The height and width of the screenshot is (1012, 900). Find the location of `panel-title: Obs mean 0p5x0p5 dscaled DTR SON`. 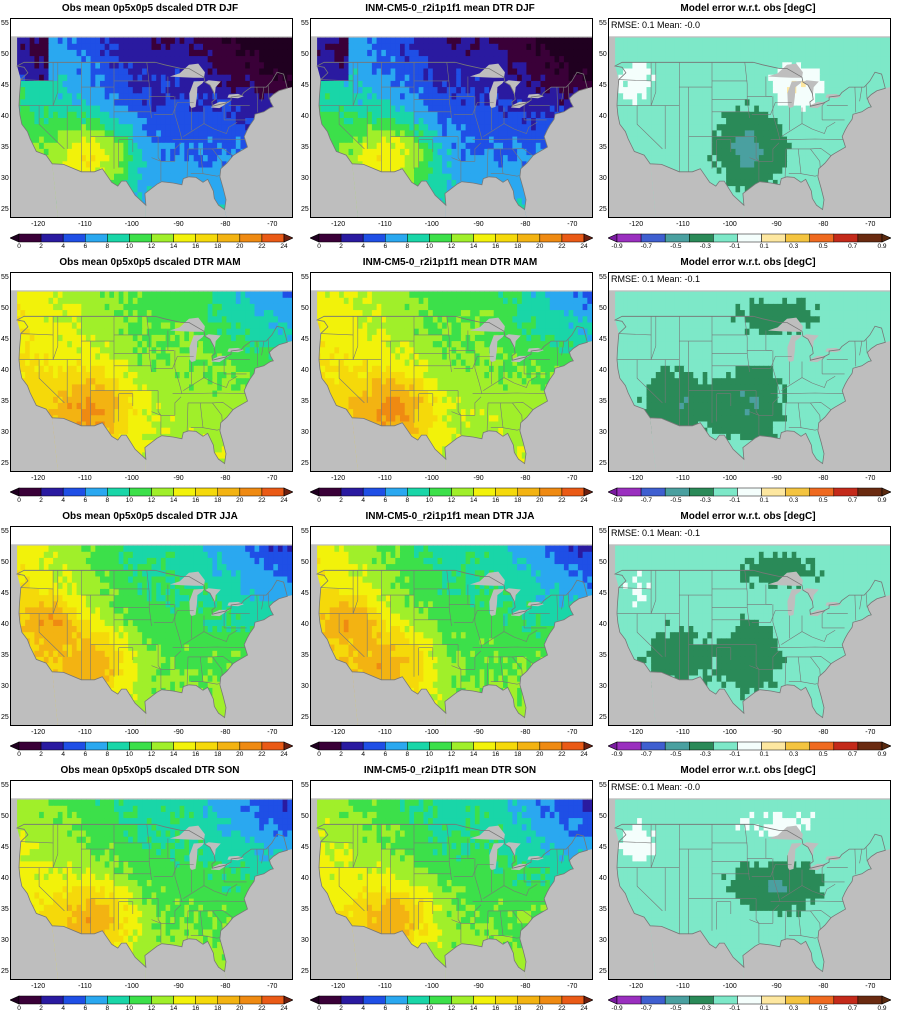

panel-title: Obs mean 0p5x0p5 dscaled DTR SON is located at coordinates (150, 770).